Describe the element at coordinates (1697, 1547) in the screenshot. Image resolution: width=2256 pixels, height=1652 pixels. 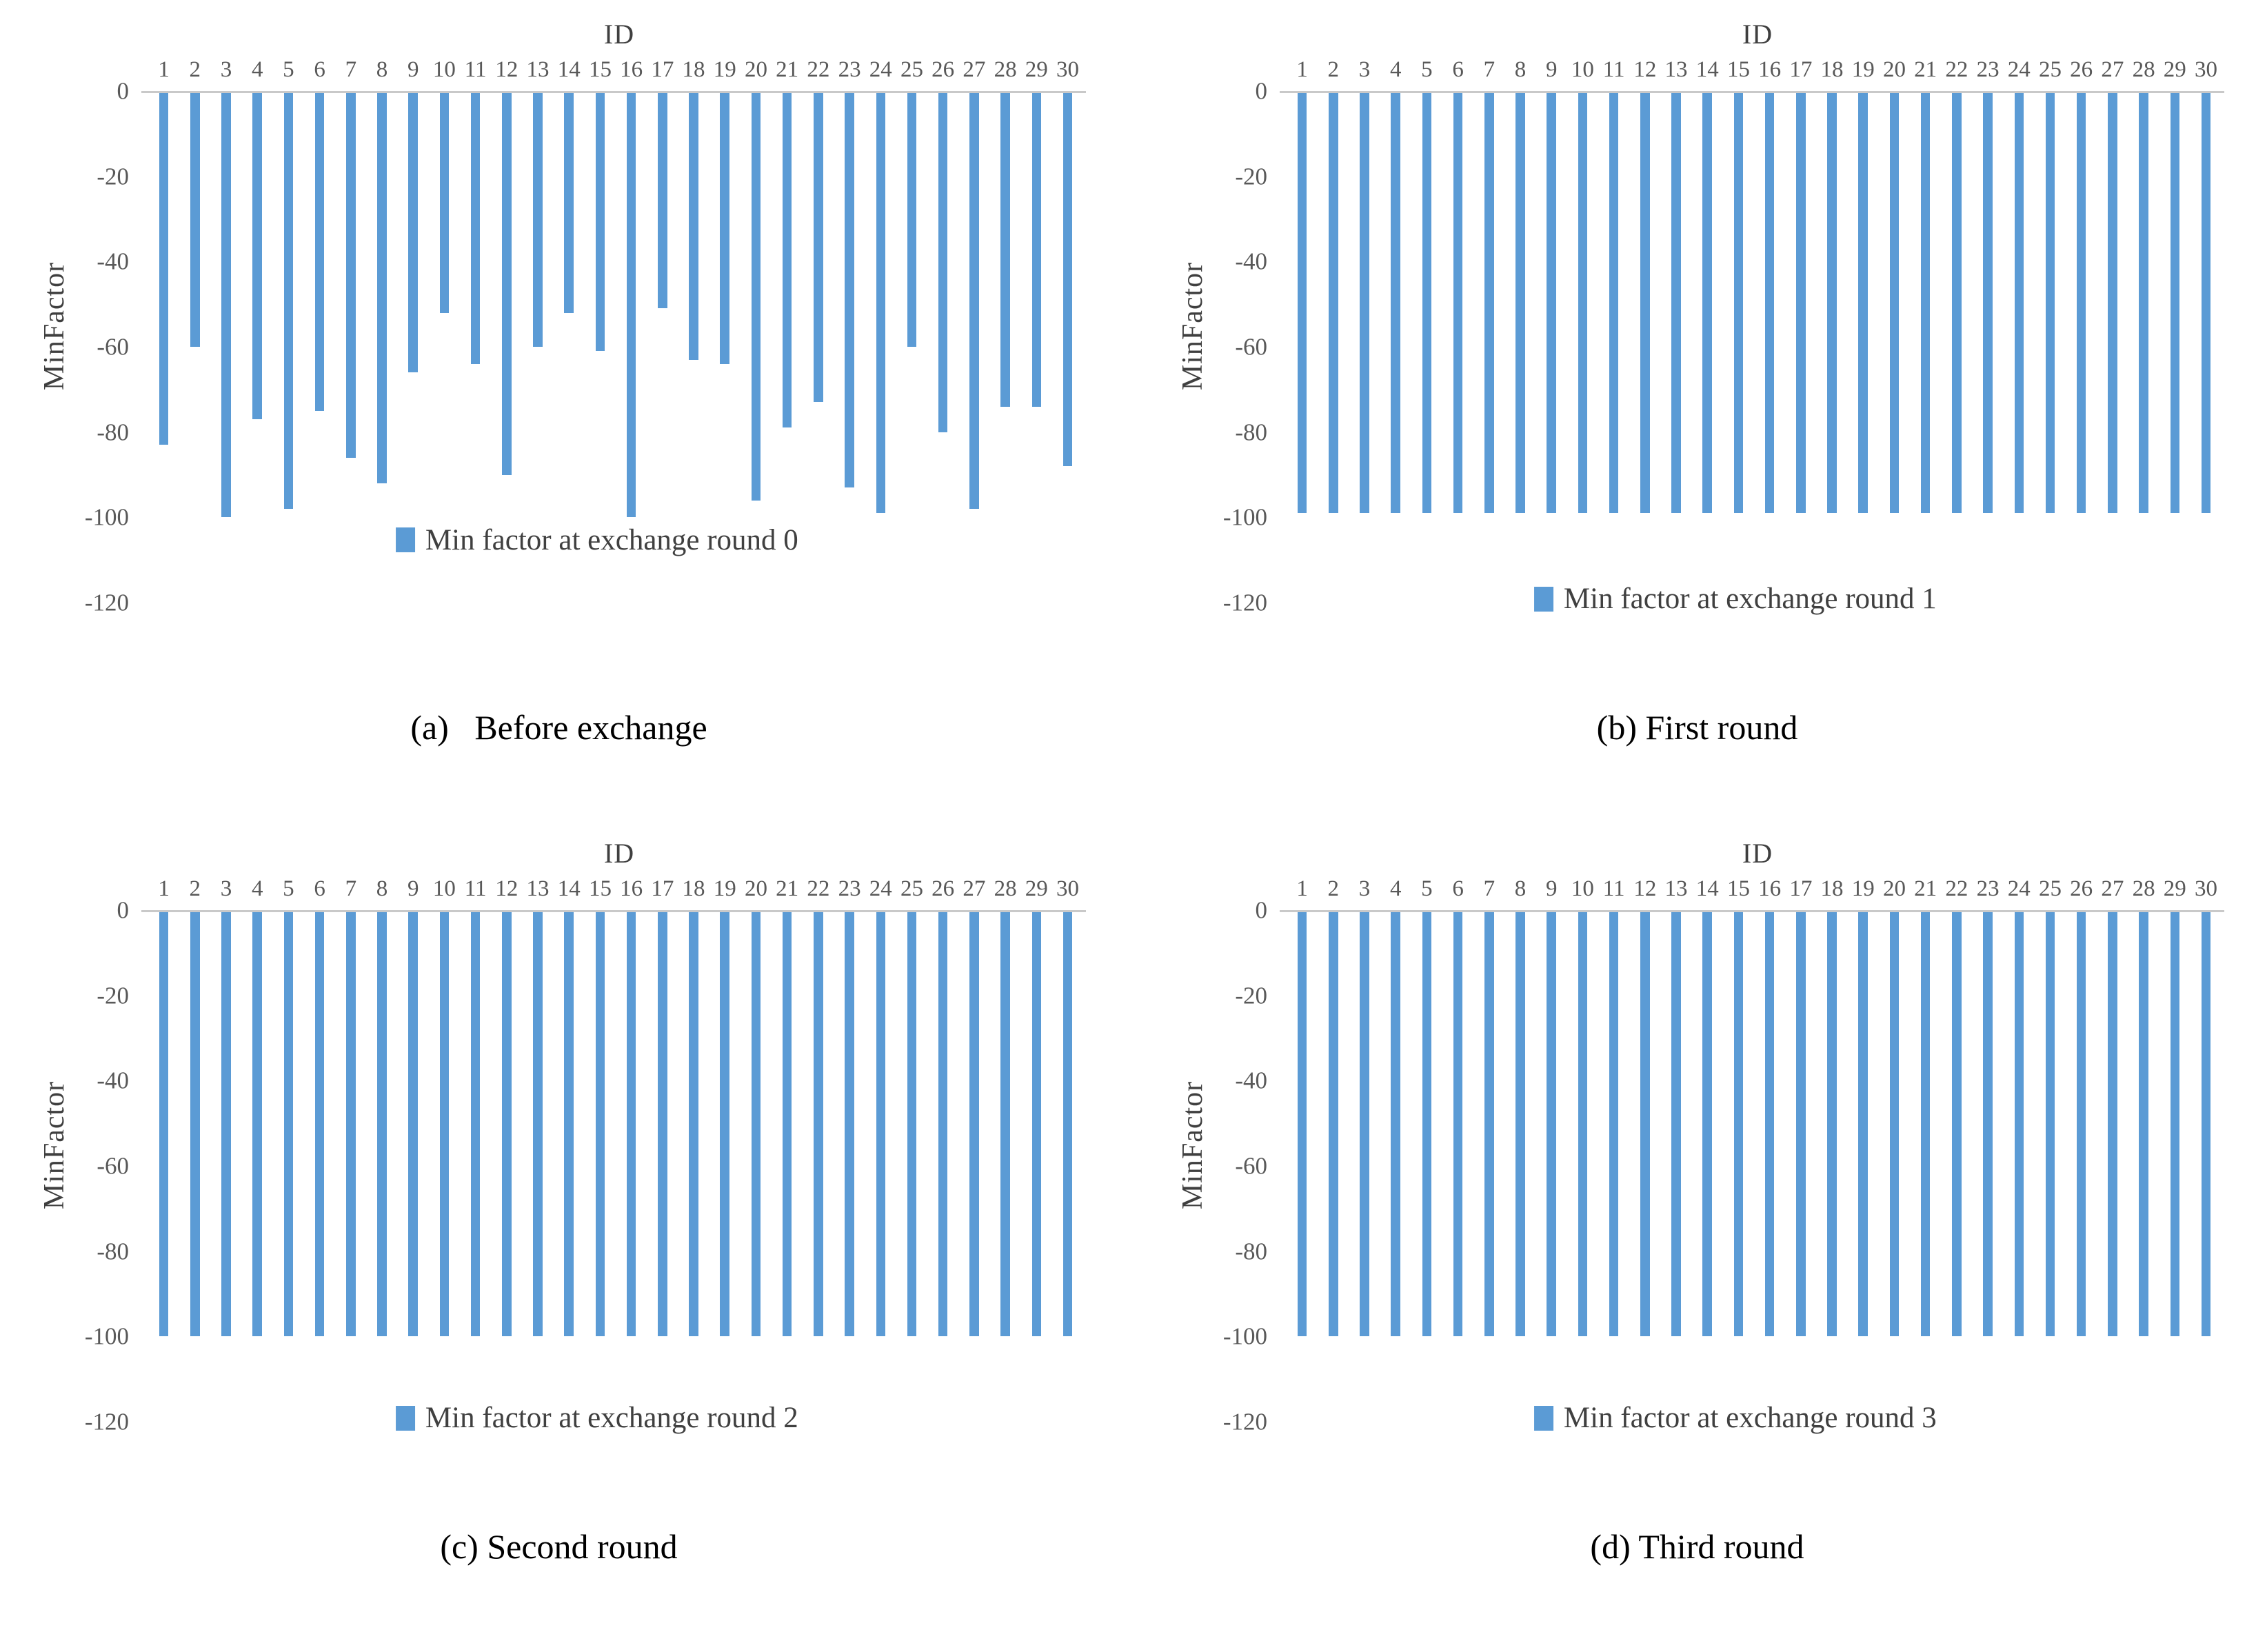
I see `panel-caption: (d) Third round` at that location.